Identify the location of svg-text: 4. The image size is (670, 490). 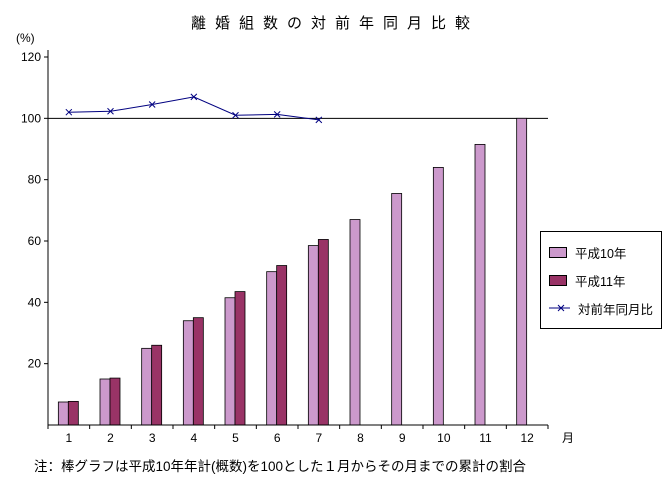
(193, 438).